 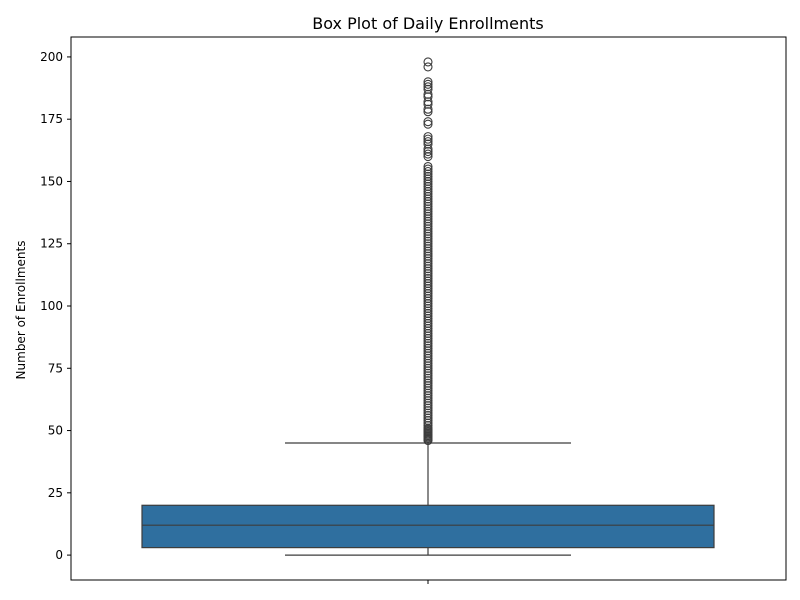 I want to click on y-tick-label-7: 175, so click(x=51, y=119).